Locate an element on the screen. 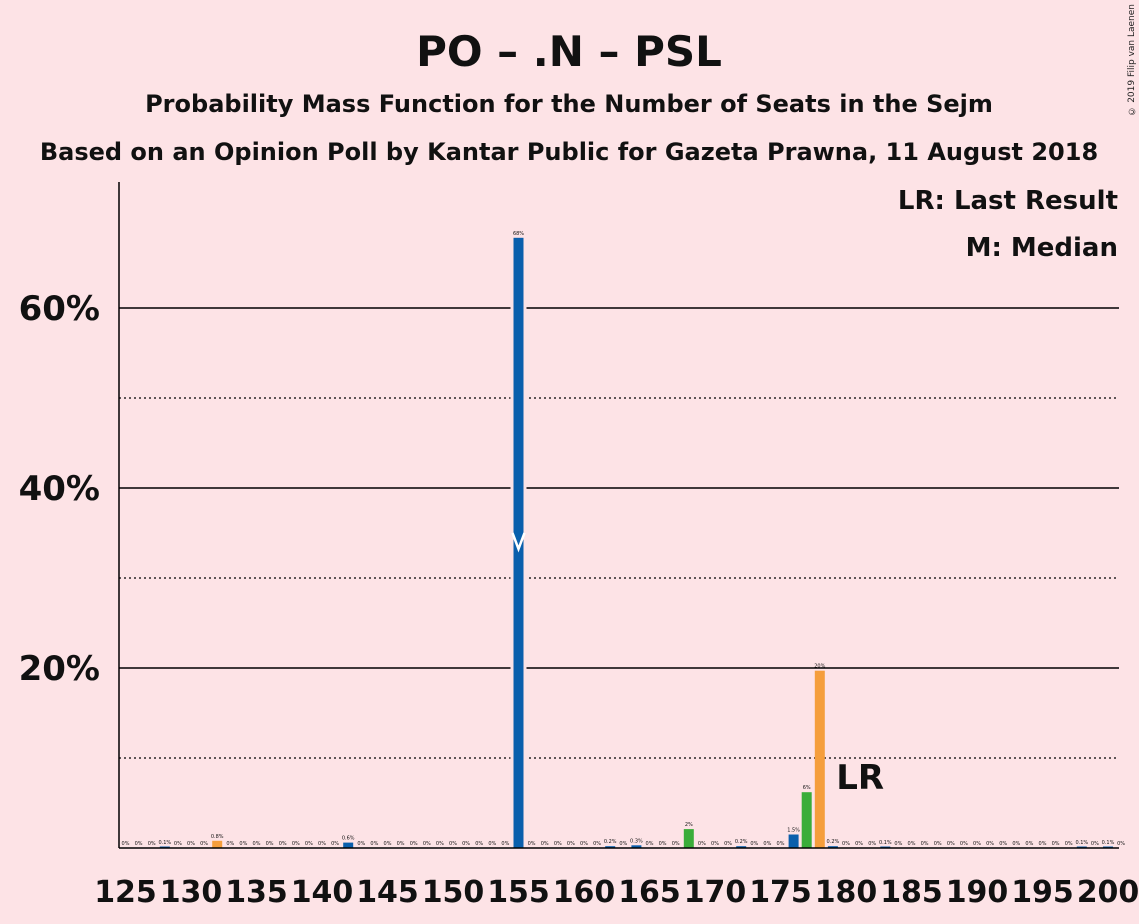  y-axis-labels: 20% 40% 60% is located at coordinates (59, 489).